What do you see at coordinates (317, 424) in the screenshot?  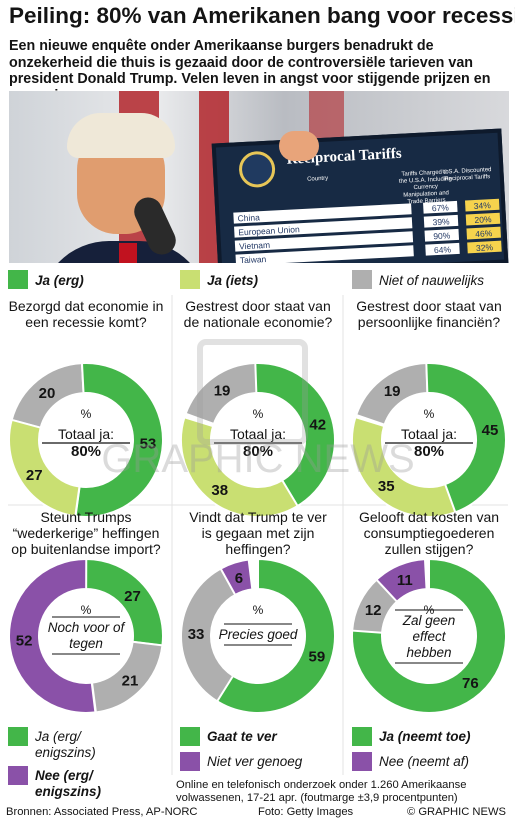 I see `slice-value-label: 42` at bounding box center [317, 424].